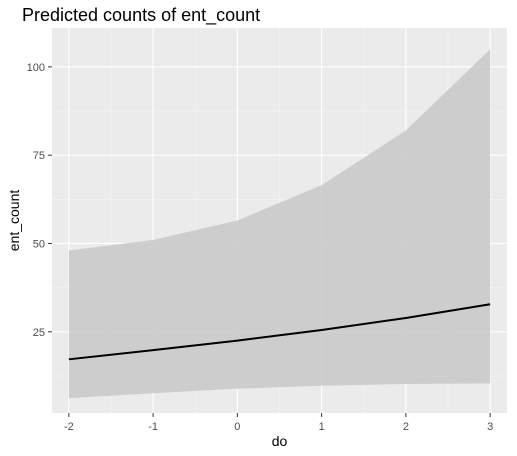 Image resolution: width=517 pixels, height=456 pixels. Describe the element at coordinates (141, 15) in the screenshot. I see `chart-title: Predicted counts of ent_count` at that location.